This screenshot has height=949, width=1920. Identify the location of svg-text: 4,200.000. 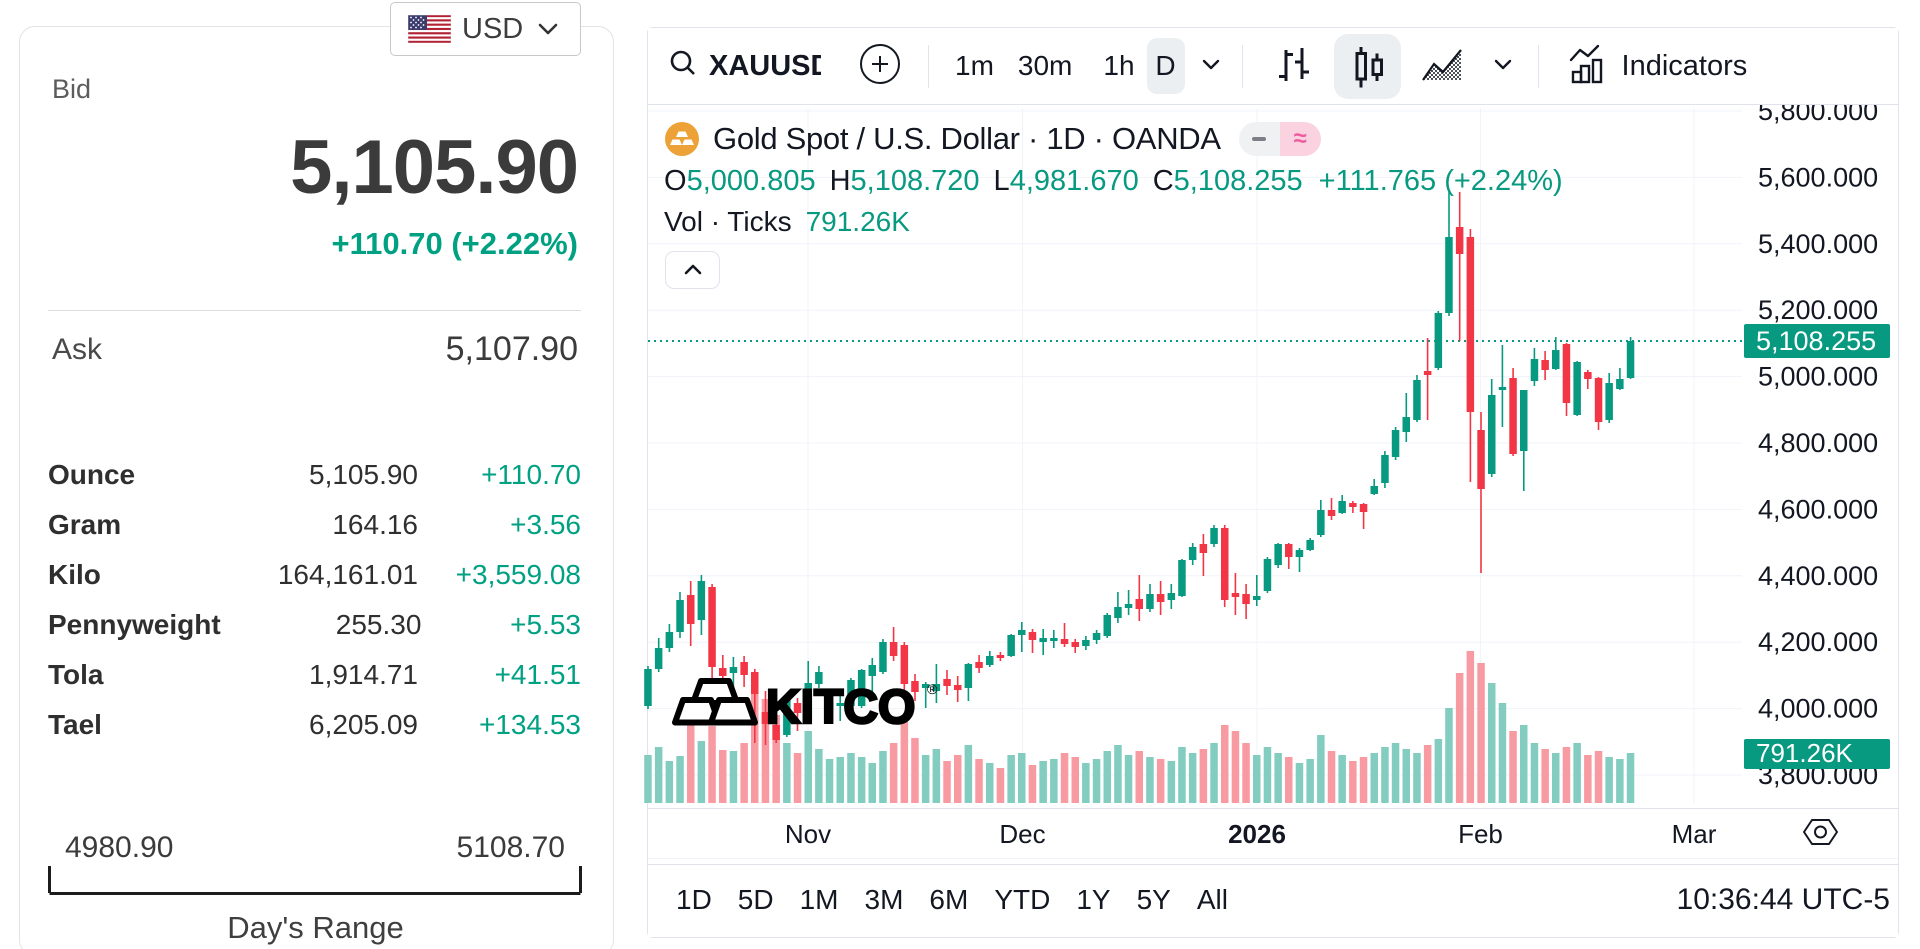
(1818, 642).